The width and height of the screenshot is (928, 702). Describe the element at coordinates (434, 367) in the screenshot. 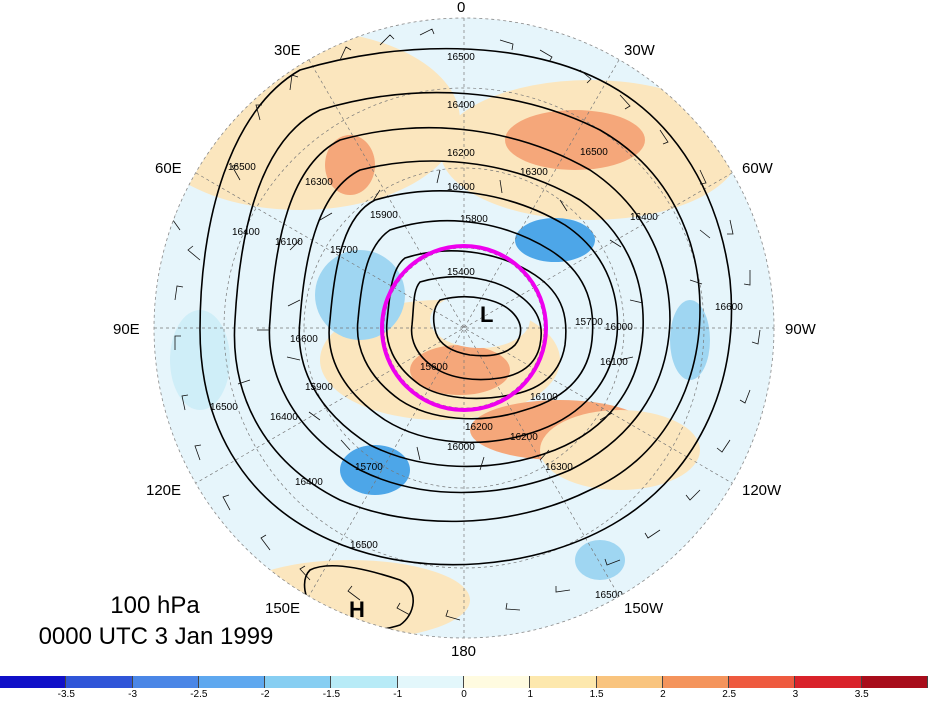

I see `contour-label: 15600` at that location.